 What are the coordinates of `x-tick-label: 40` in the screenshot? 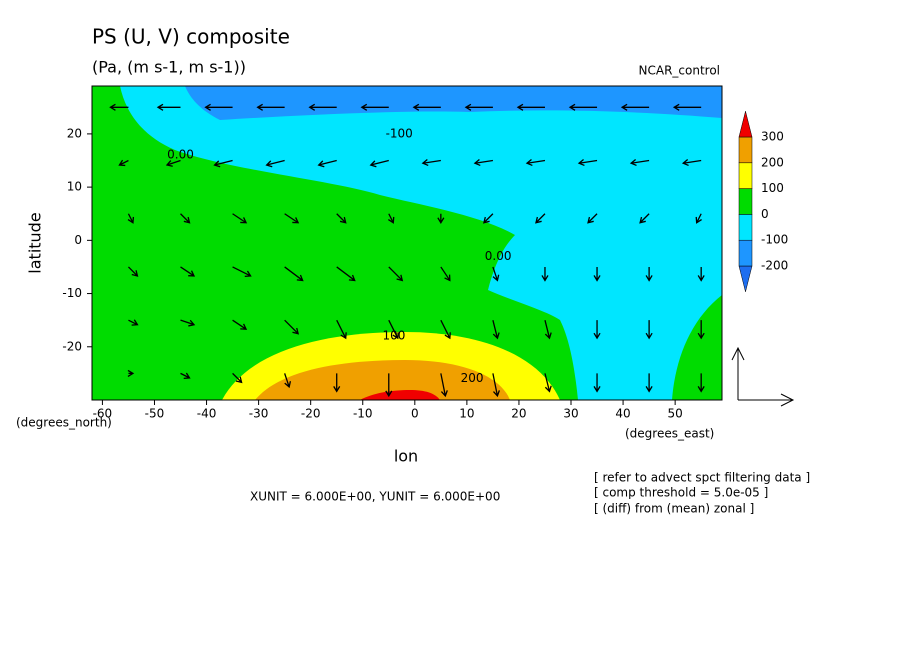 It's located at (622, 414).